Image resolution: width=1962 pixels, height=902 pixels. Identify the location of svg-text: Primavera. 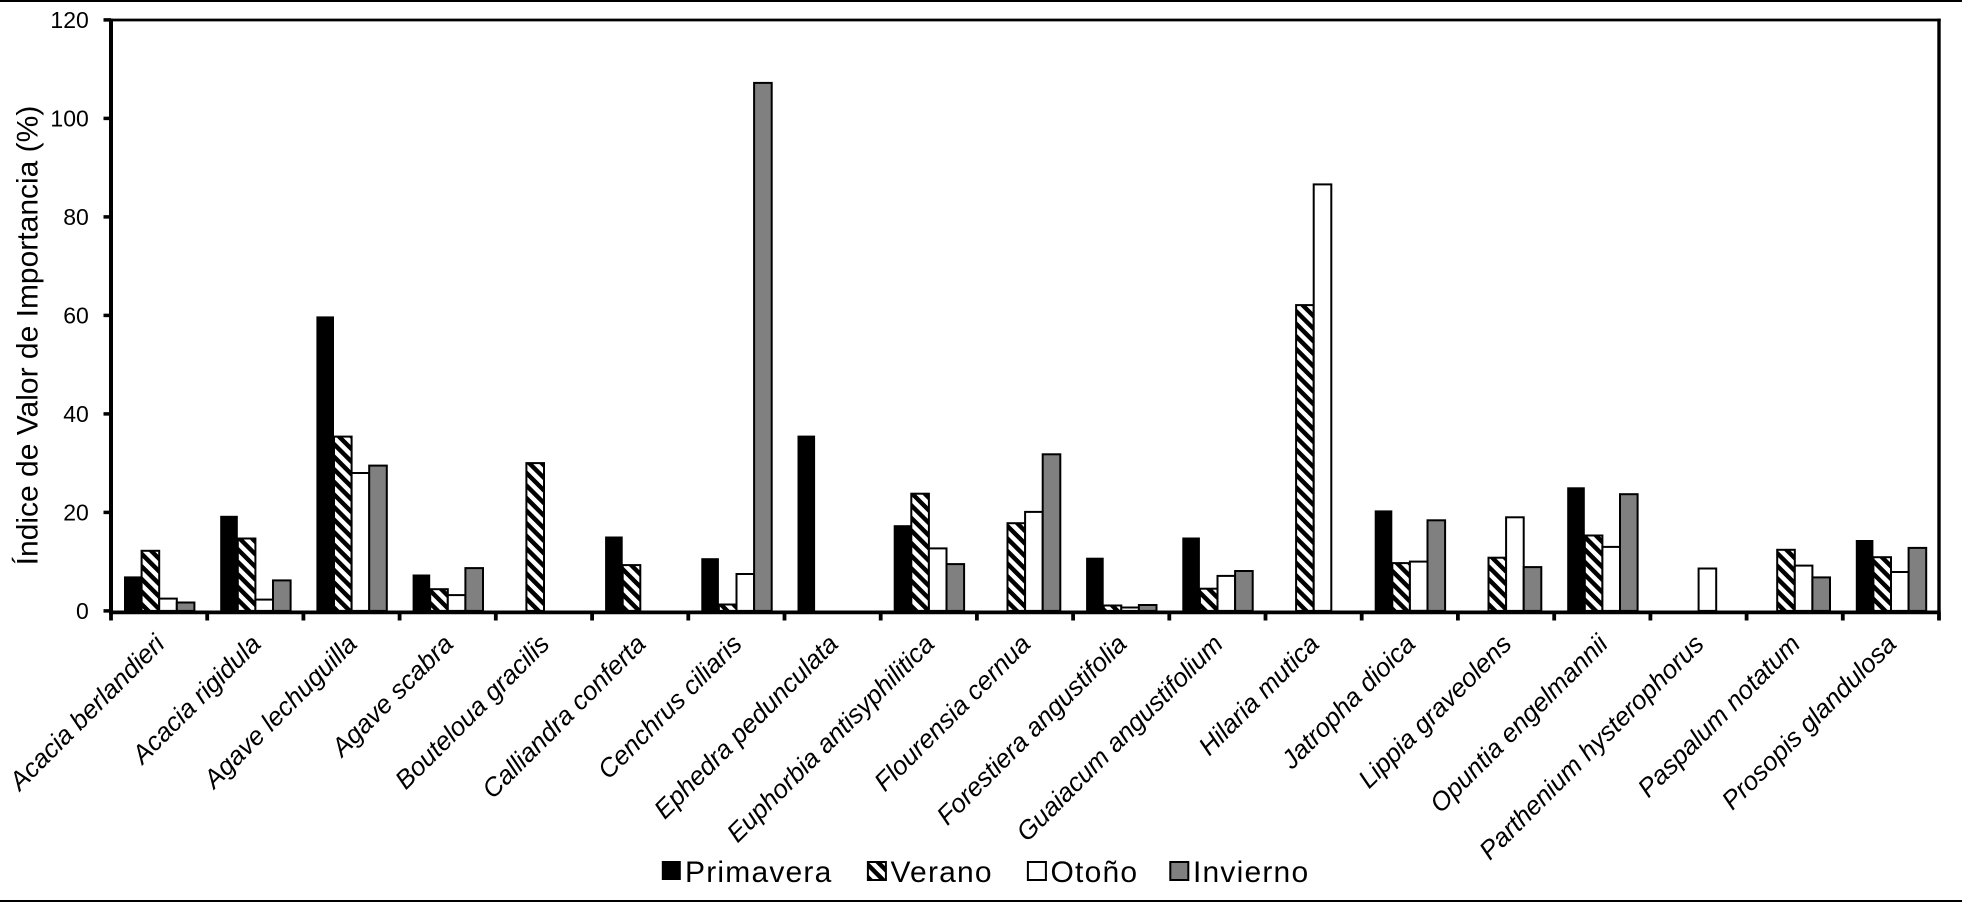
(759, 872).